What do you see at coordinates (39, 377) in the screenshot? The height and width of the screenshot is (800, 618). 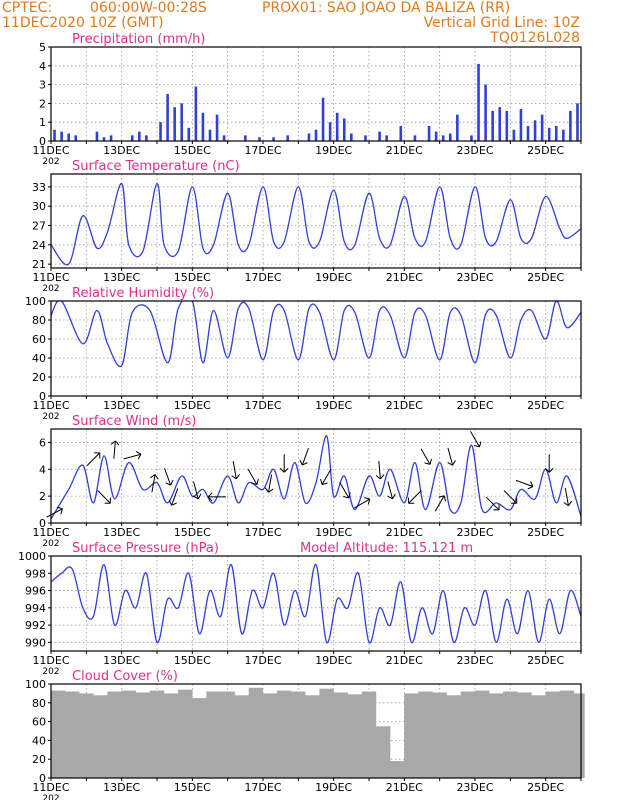 I see `y-tick-label: 20` at bounding box center [39, 377].